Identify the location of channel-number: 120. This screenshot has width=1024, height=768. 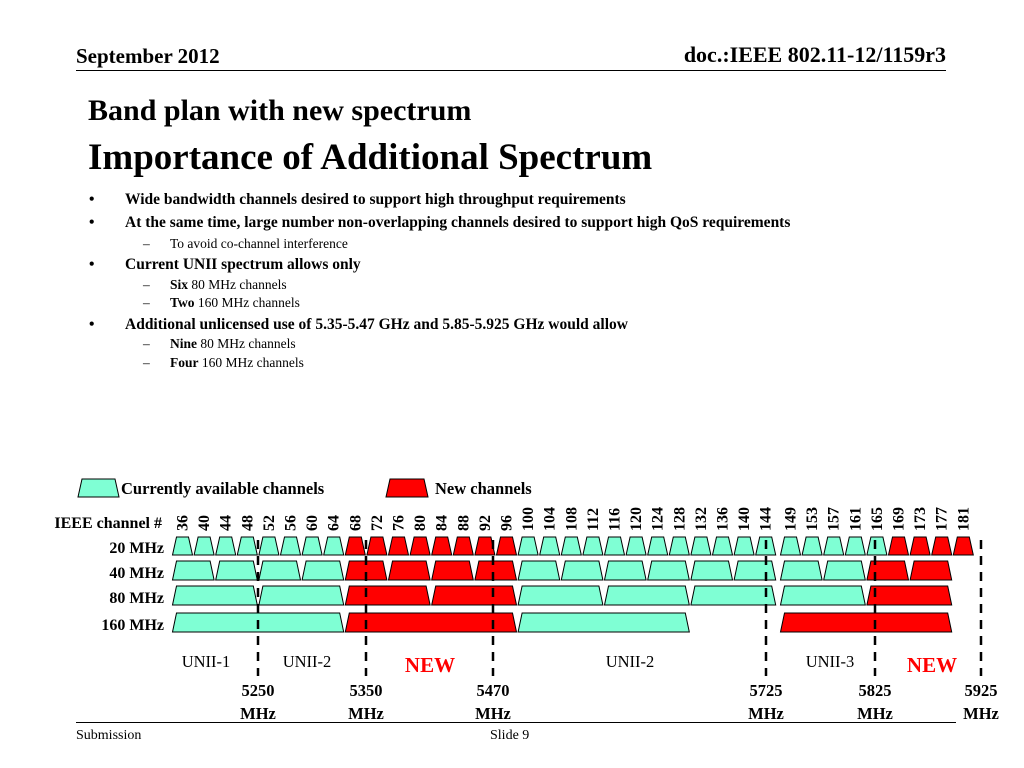
(636, 519).